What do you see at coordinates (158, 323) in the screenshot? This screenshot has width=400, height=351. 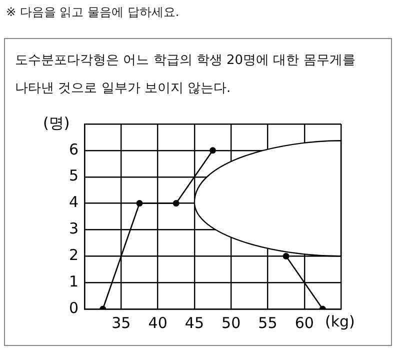 I see `x-tick-label: 40` at bounding box center [158, 323].